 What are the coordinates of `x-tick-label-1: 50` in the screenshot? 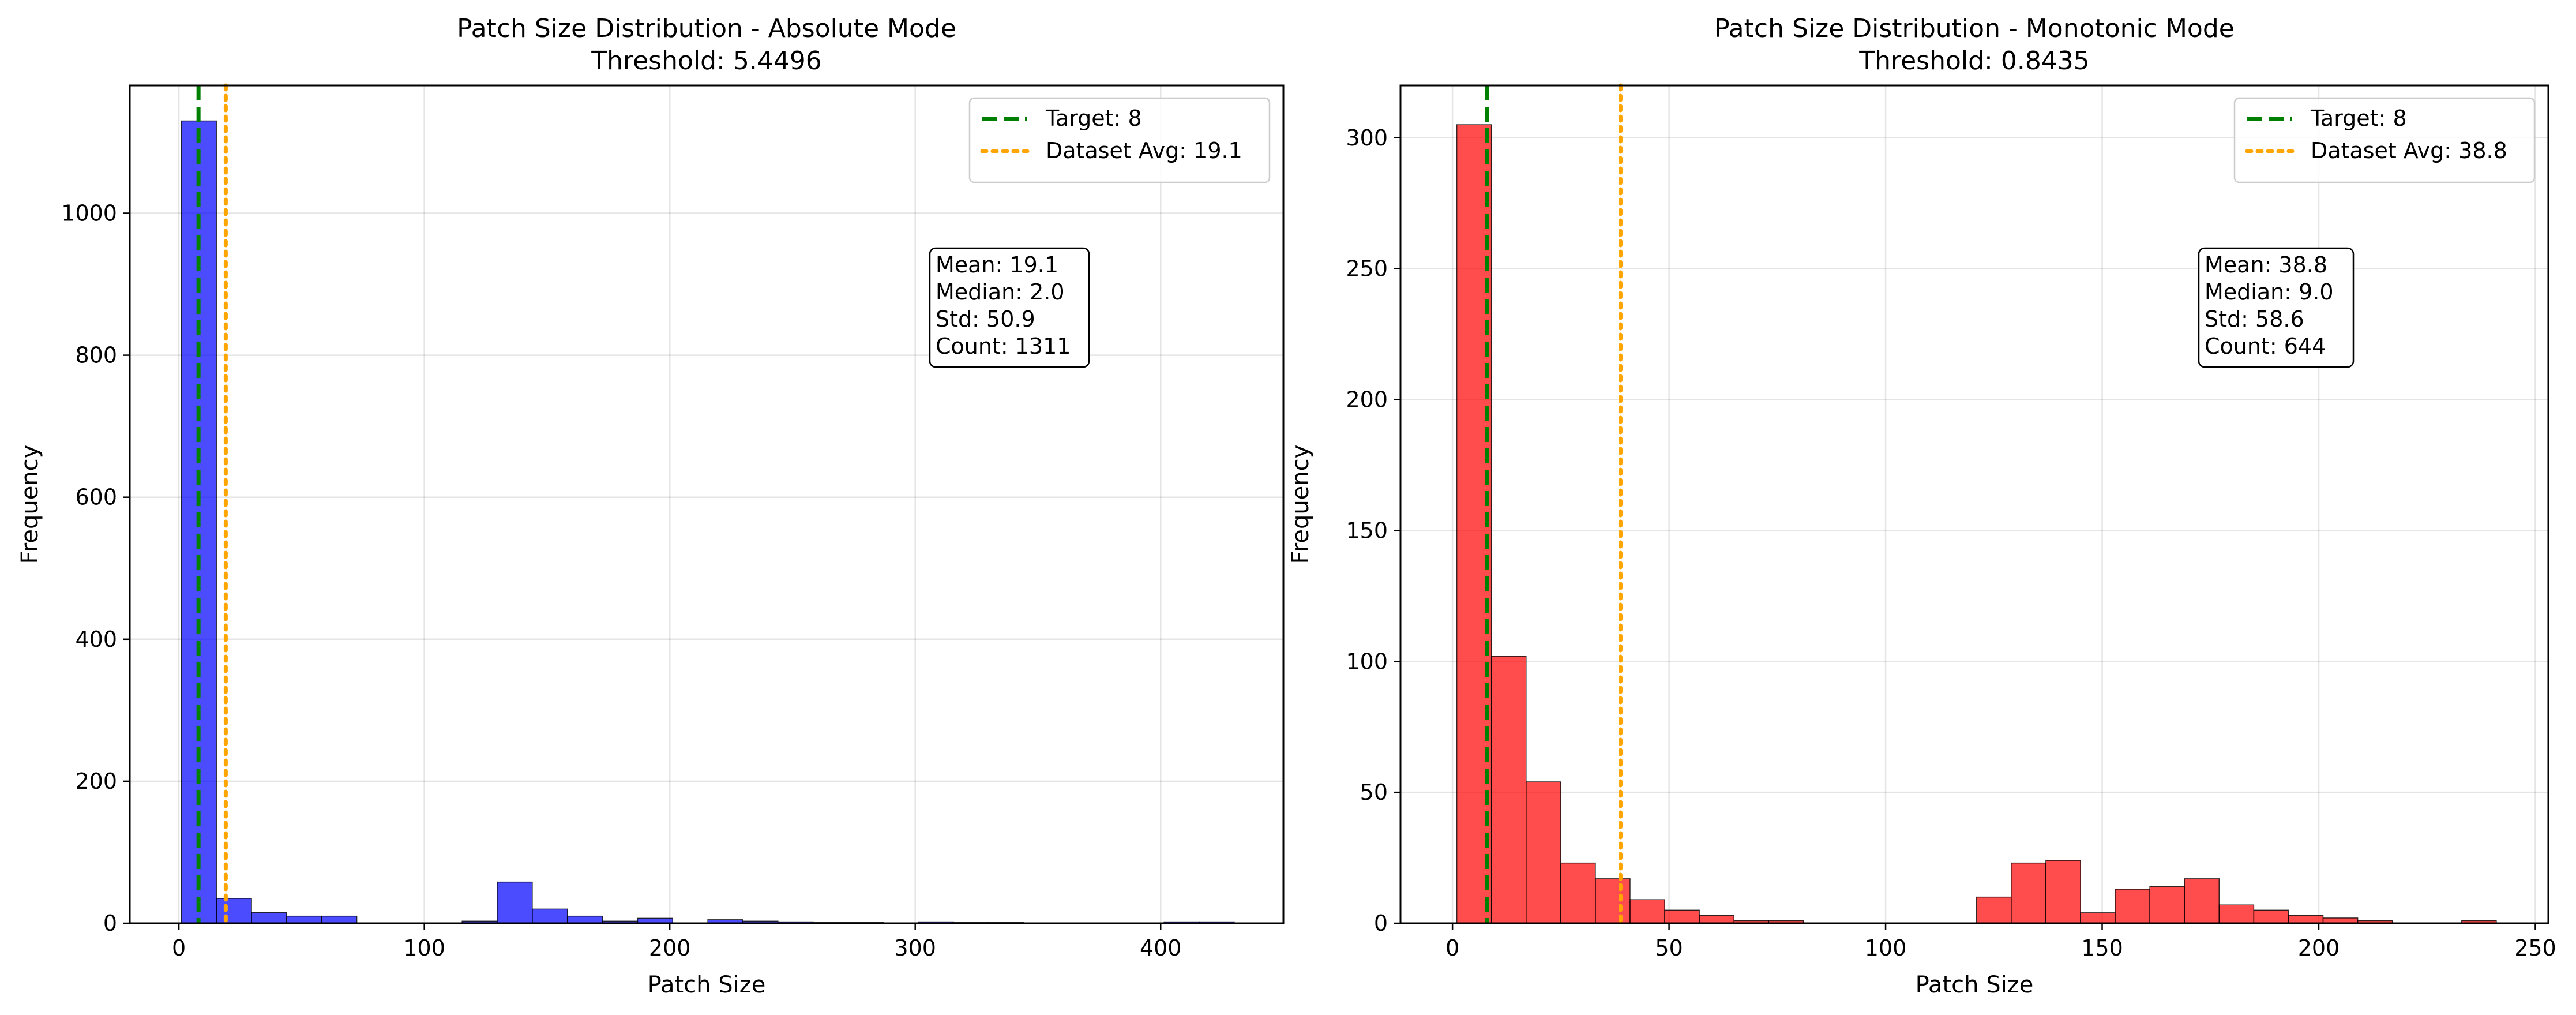 It's located at (1669, 948).